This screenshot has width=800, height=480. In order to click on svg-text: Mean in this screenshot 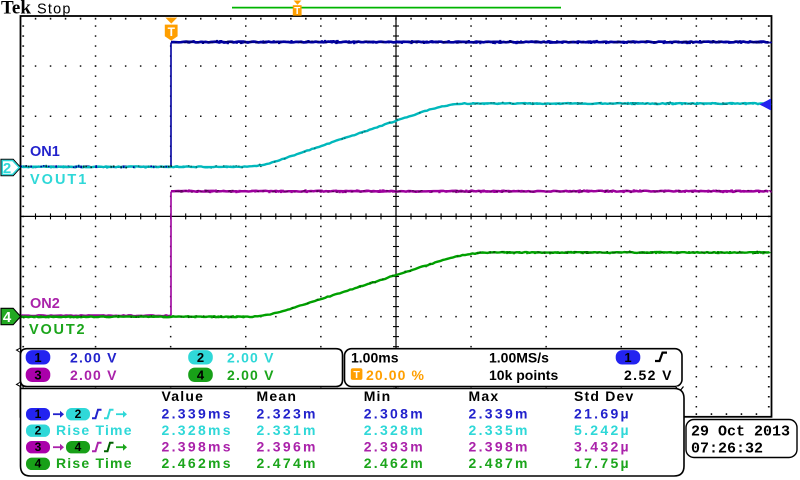, I will do `click(277, 396)`.